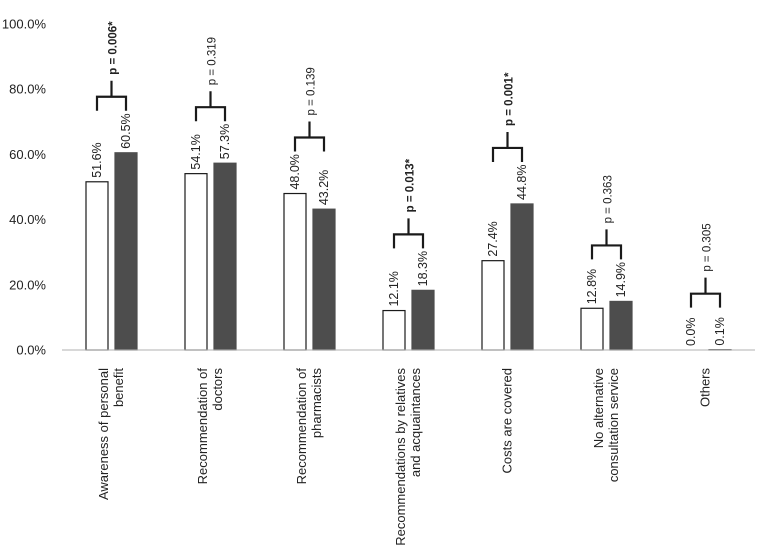  What do you see at coordinates (411, 185) in the screenshot?
I see `p-value-label: p = 0.013*` at bounding box center [411, 185].